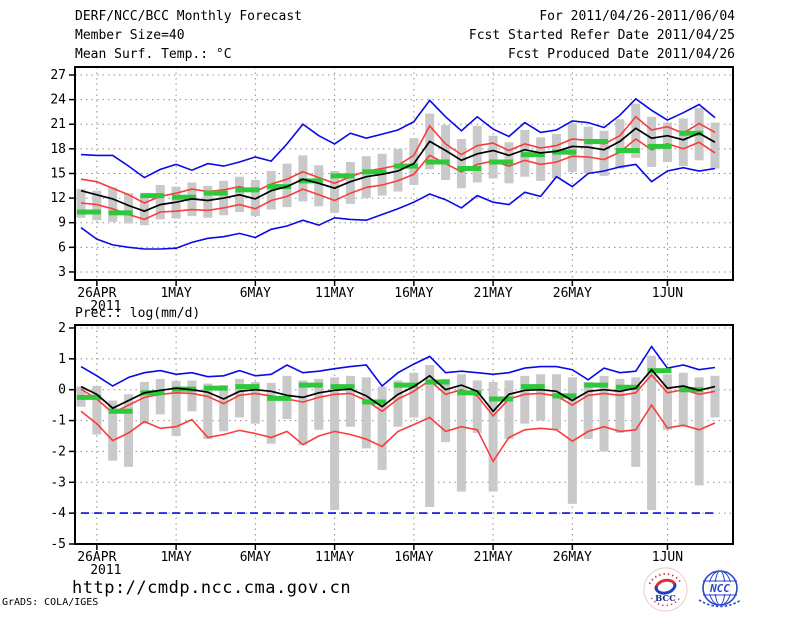  I want to click on y-tick-label: -3, so click(58, 482).